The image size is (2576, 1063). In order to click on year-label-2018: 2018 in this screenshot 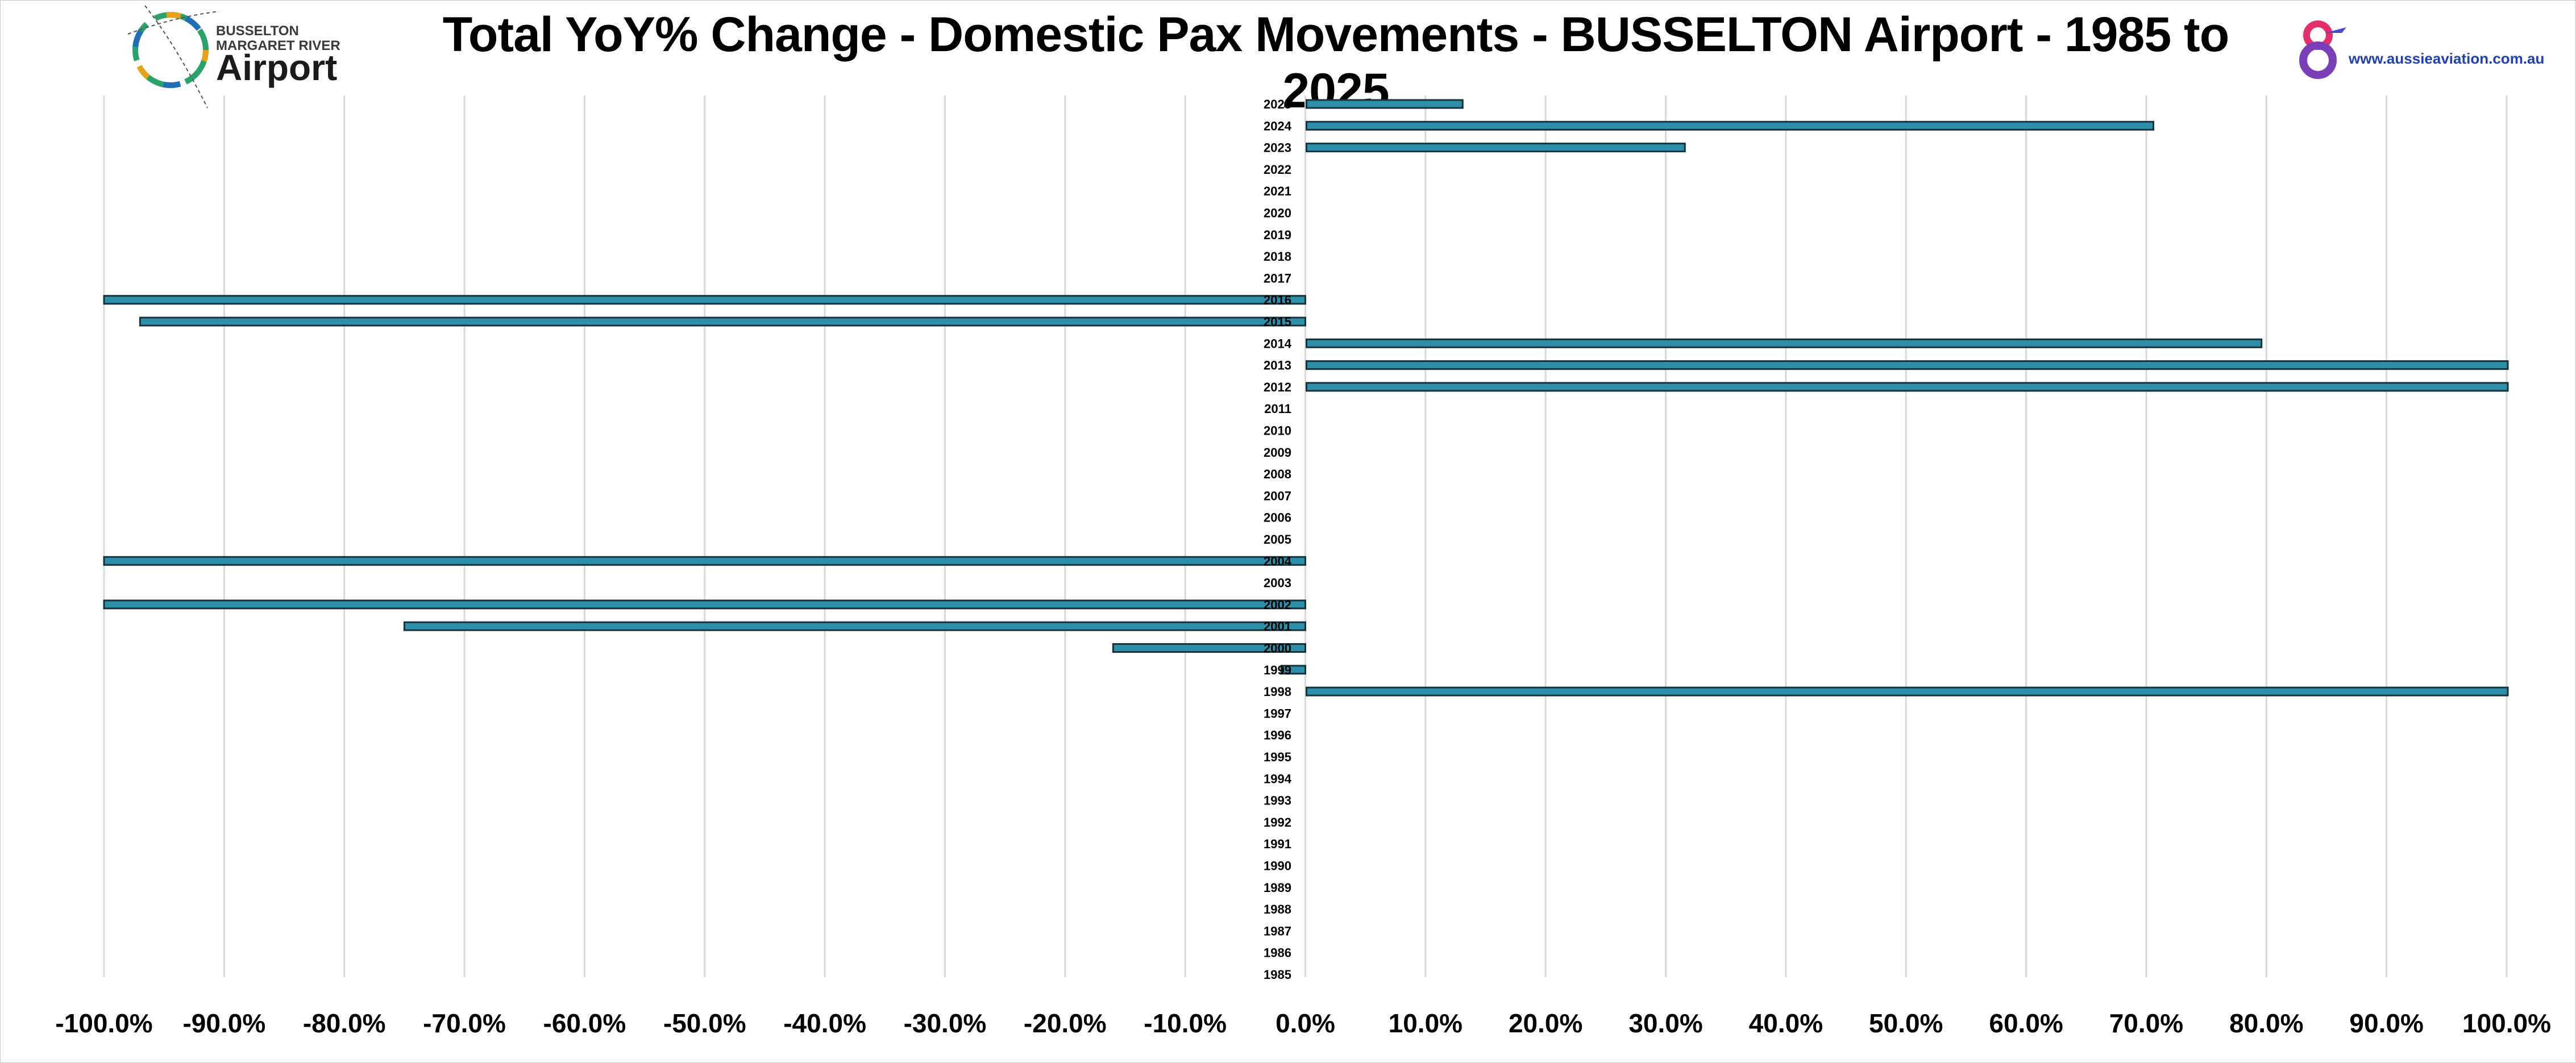, I will do `click(1277, 256)`.